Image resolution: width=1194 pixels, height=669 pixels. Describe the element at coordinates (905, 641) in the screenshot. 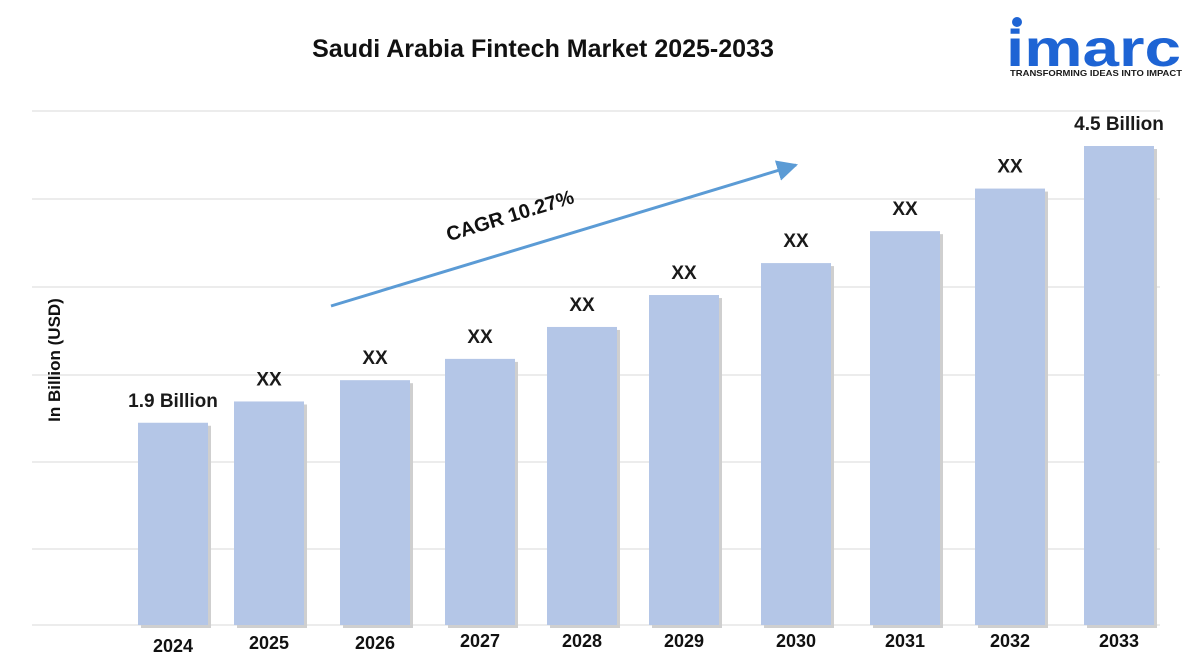

I see `x-tick-2031: 2031` at that location.